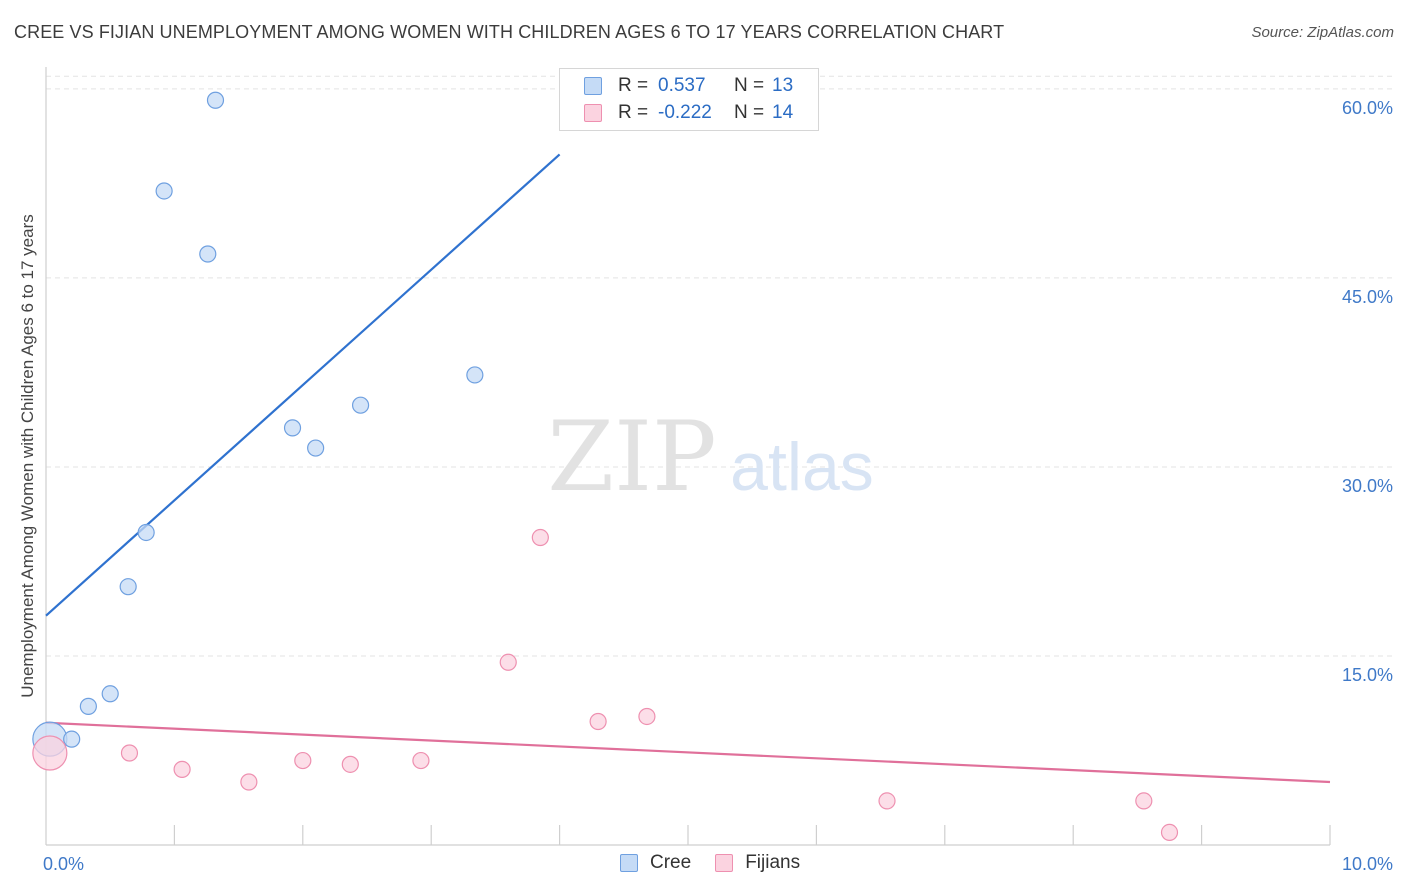 The height and width of the screenshot is (892, 1406). What do you see at coordinates (671, 862) in the screenshot?
I see `legend-label-cree: Cree` at bounding box center [671, 862].